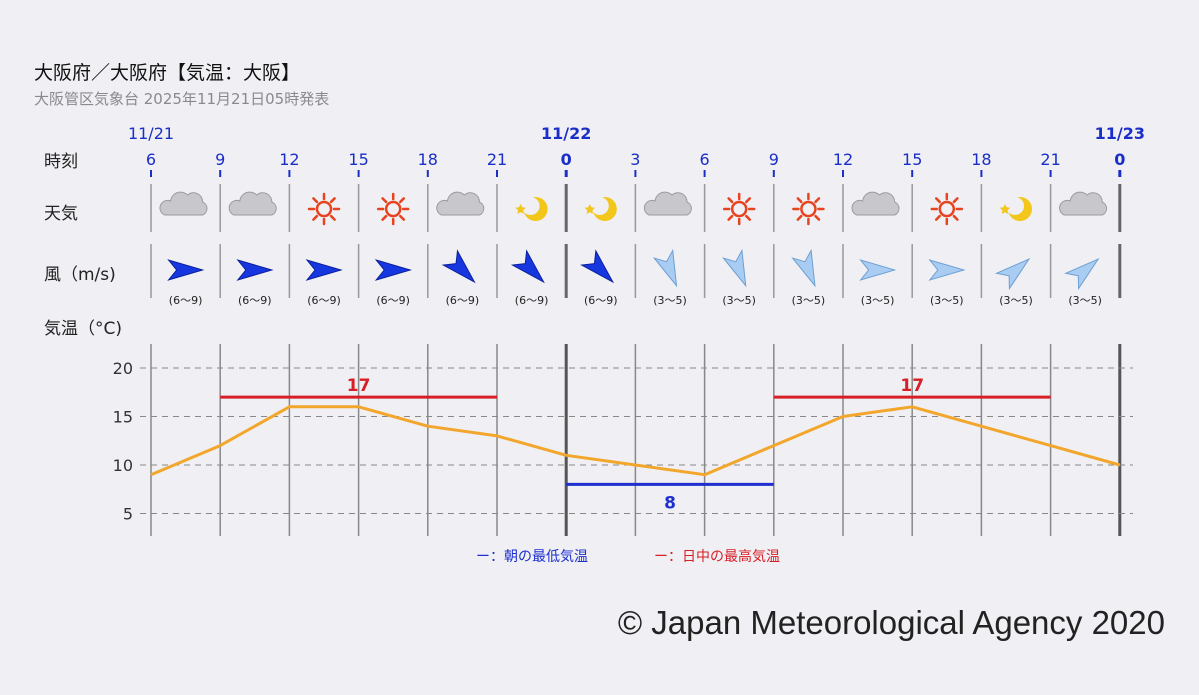 This screenshot has height=695, width=1199. I want to click on min-temp-label: 8, so click(670, 503).